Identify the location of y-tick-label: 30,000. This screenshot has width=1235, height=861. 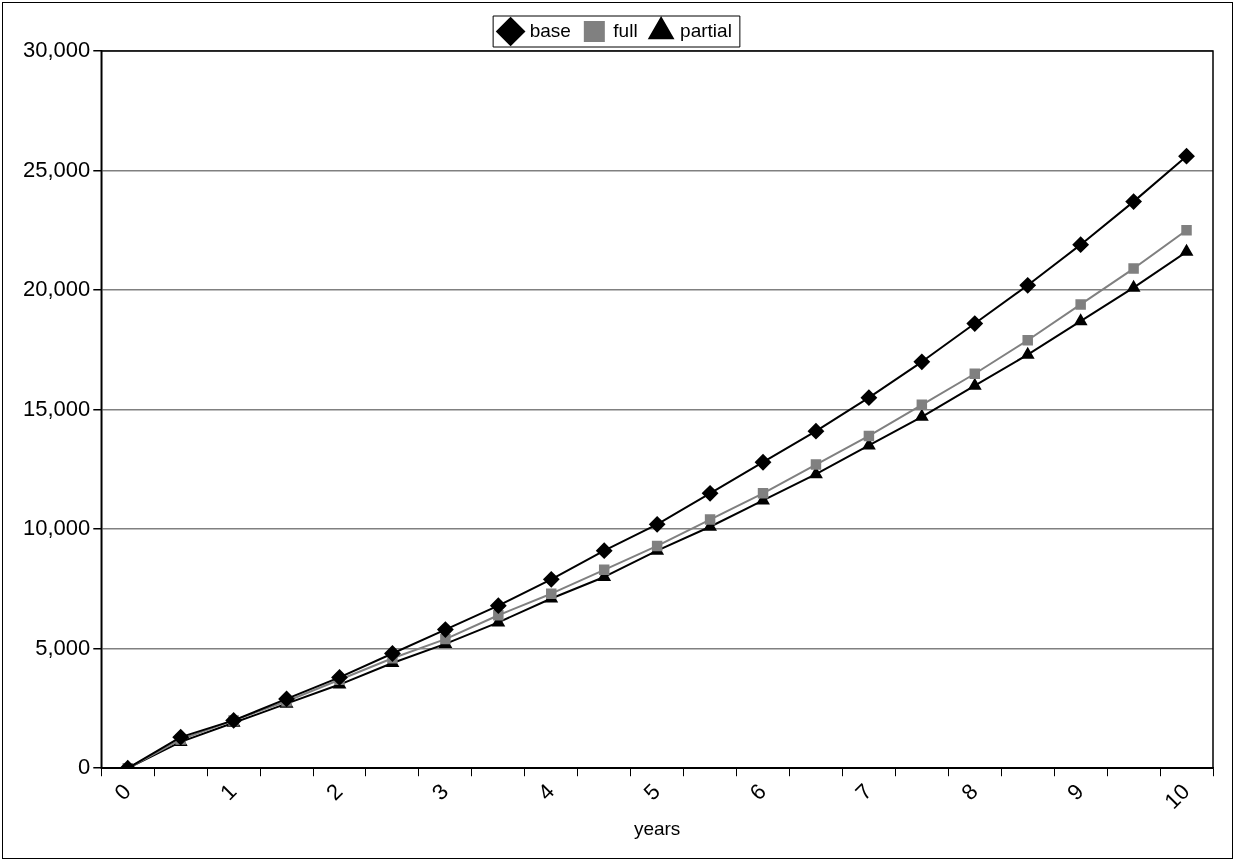
(56, 50).